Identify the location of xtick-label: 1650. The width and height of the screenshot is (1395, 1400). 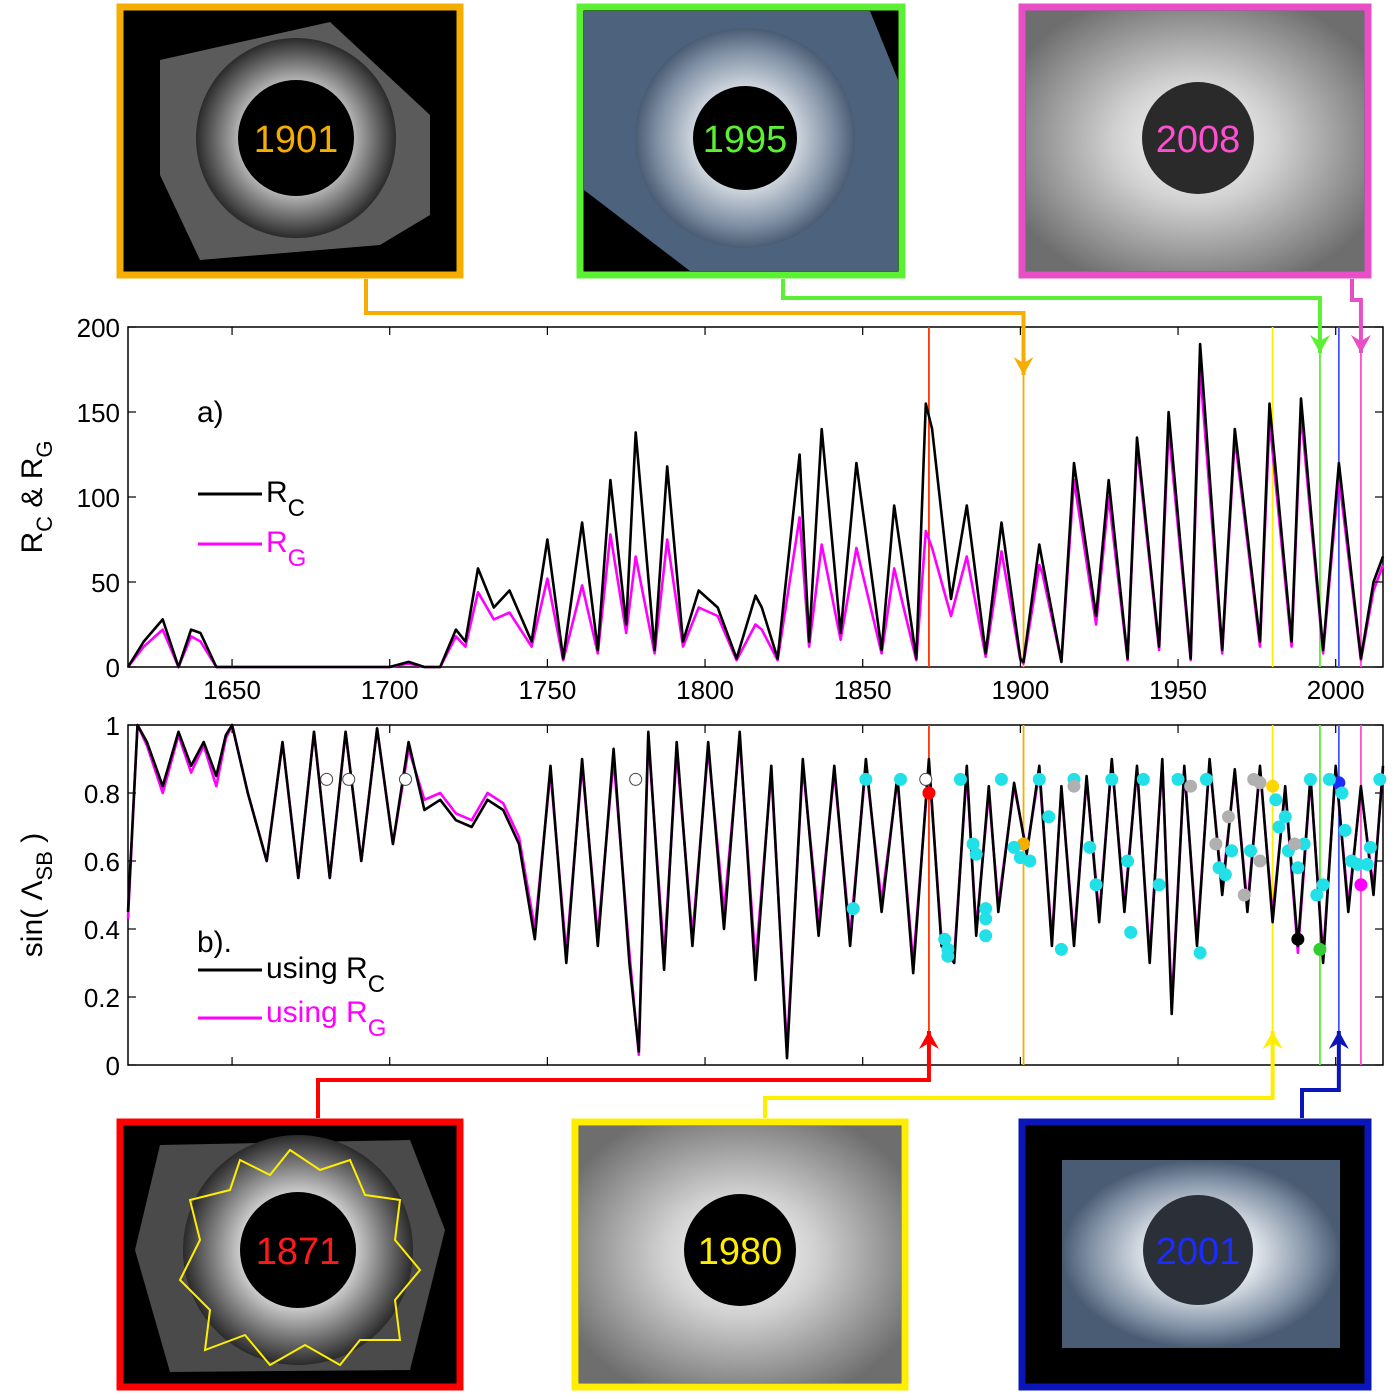
(232, 690).